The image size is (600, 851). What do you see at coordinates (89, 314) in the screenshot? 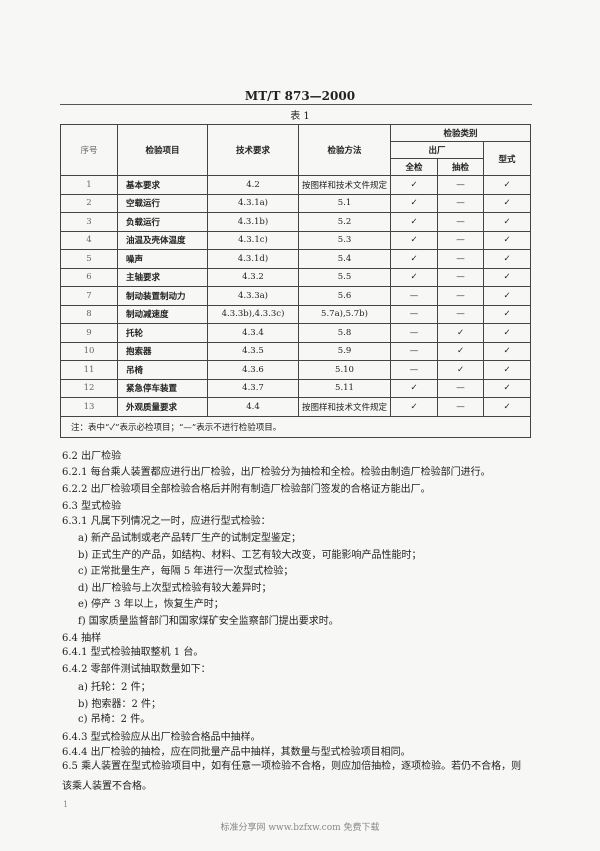
I see `cell-seq: 8` at bounding box center [89, 314].